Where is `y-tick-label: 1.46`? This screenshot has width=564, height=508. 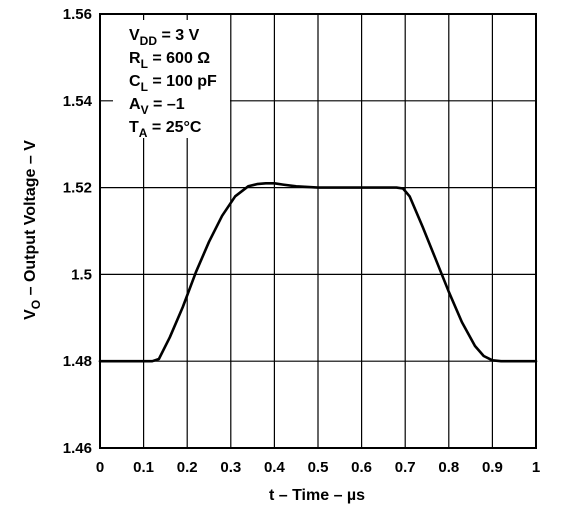 y-tick-label: 1.46 is located at coordinates (77, 448).